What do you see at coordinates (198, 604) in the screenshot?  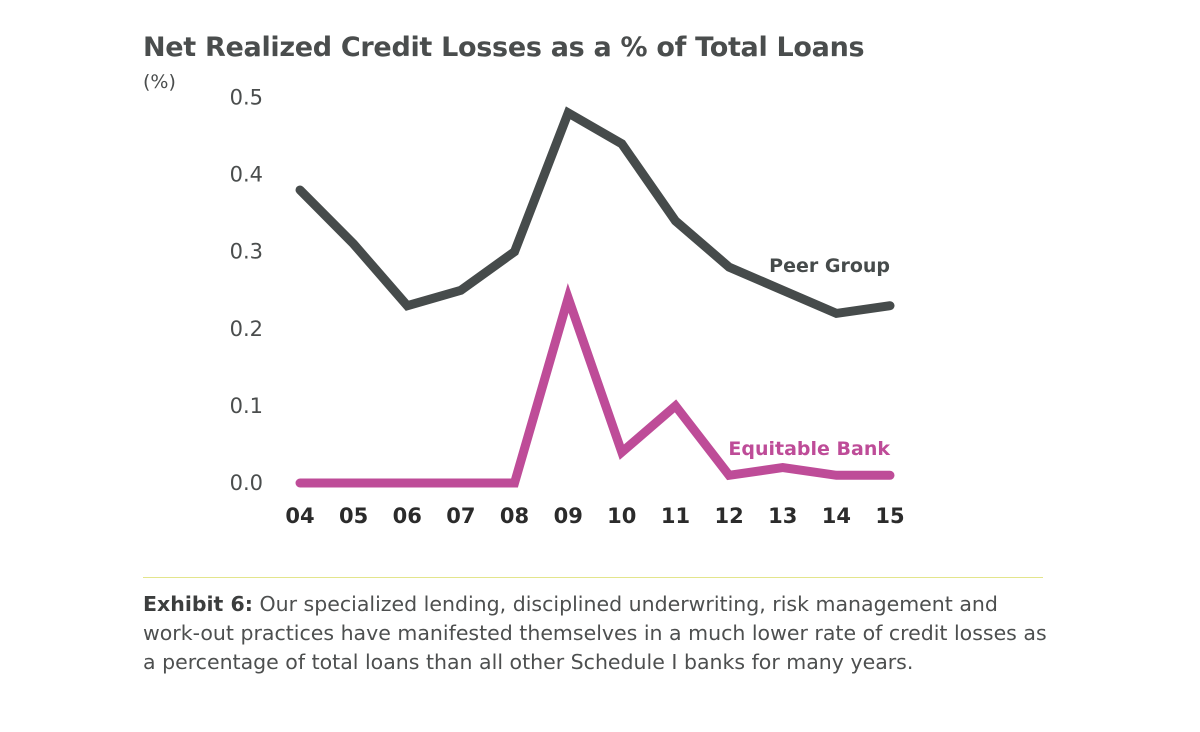 I see `exhibit-label: Exhibit 6:` at bounding box center [198, 604].